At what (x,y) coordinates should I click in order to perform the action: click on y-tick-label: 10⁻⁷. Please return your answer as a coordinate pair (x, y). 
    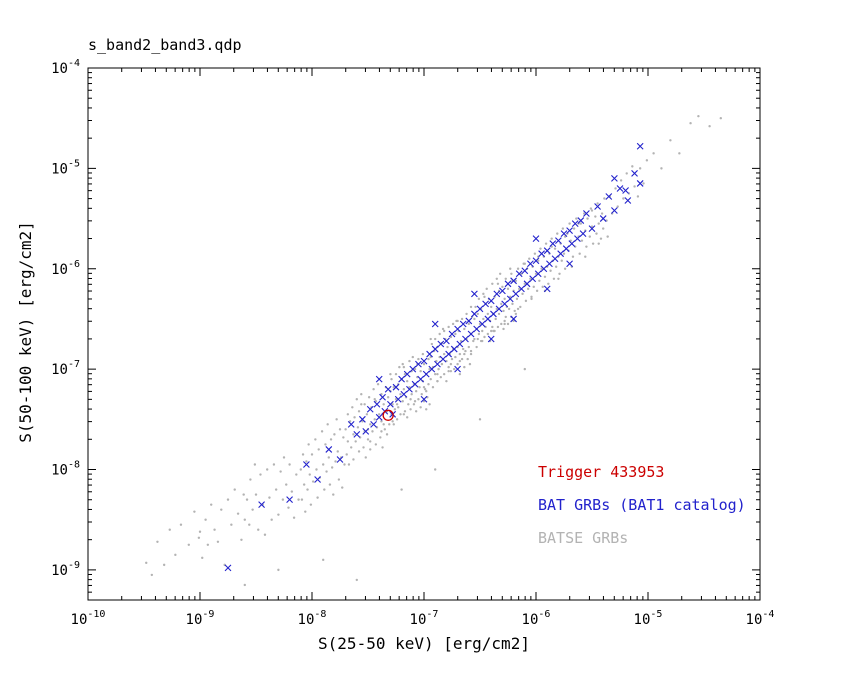
    Looking at the image, I should click on (65, 368).